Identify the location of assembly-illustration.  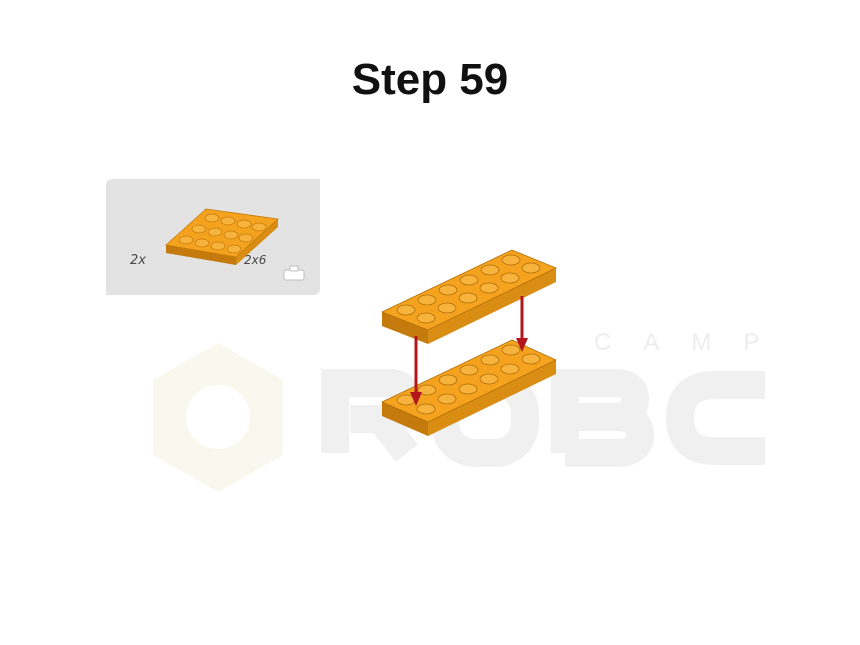
(468, 342).